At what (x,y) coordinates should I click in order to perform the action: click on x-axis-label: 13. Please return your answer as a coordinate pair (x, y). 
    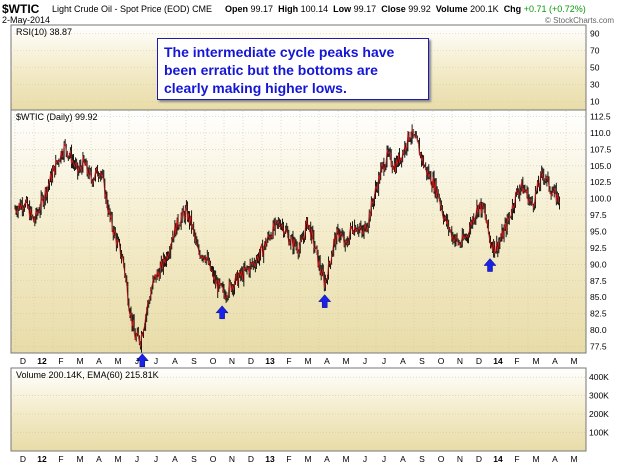
    Looking at the image, I should click on (270, 361).